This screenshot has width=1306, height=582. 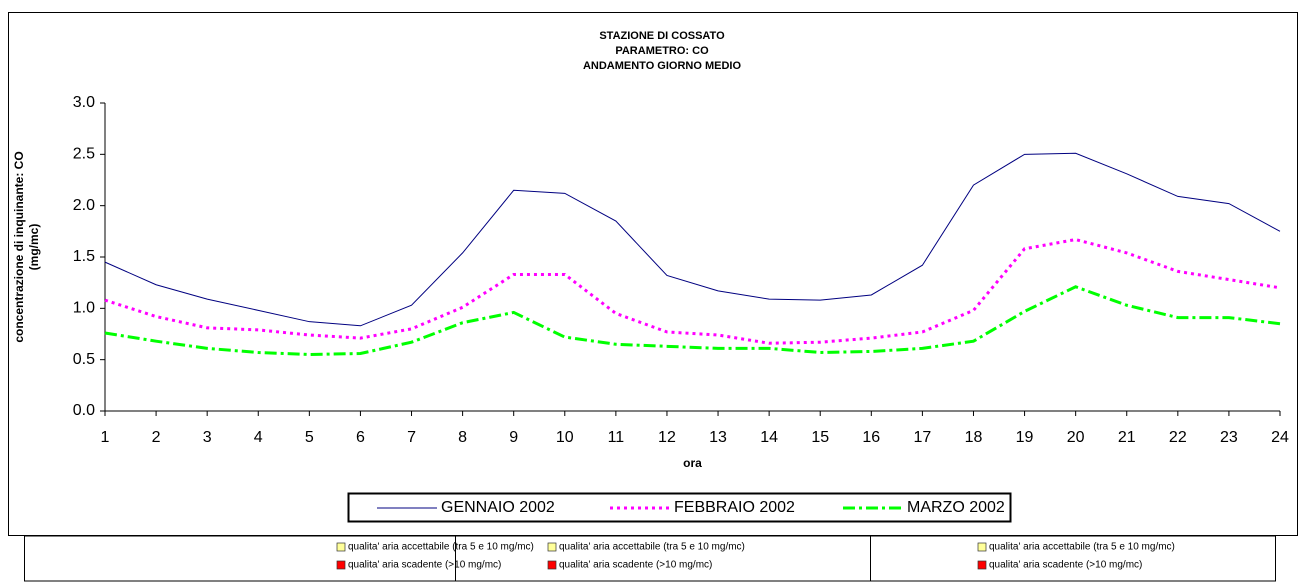 I want to click on y-tick-label: 1.5, so click(x=84, y=256).